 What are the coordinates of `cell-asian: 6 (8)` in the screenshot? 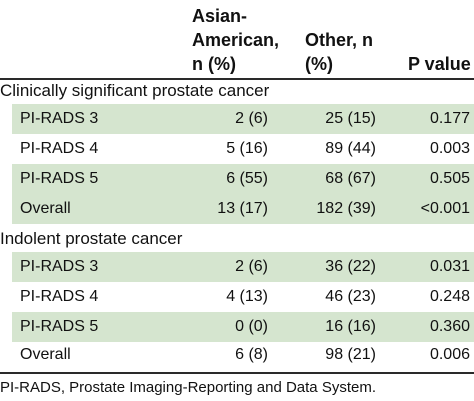 It's located at (251, 354).